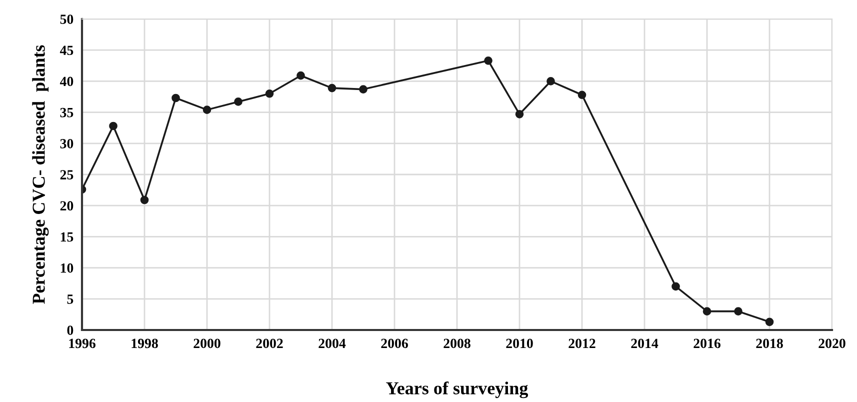  What do you see at coordinates (67, 51) in the screenshot?
I see `y-tick-label: 45` at bounding box center [67, 51].